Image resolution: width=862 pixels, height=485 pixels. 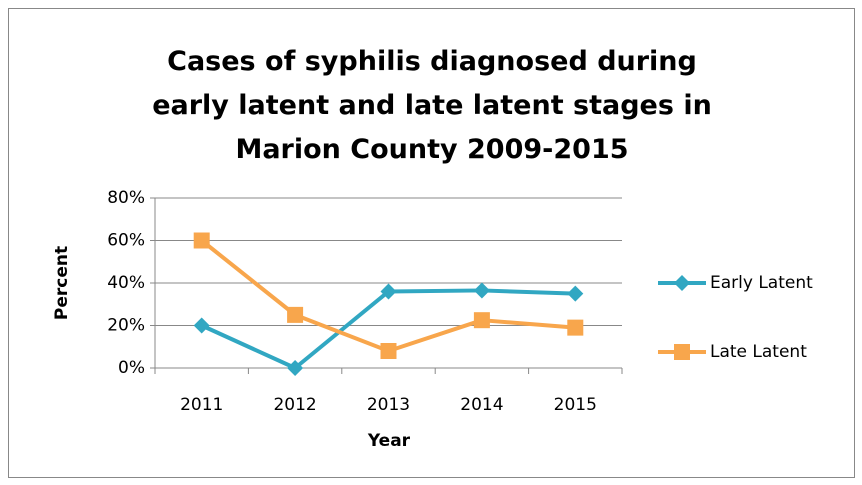 I want to click on y-tick-label: 0%, so click(x=131, y=368).